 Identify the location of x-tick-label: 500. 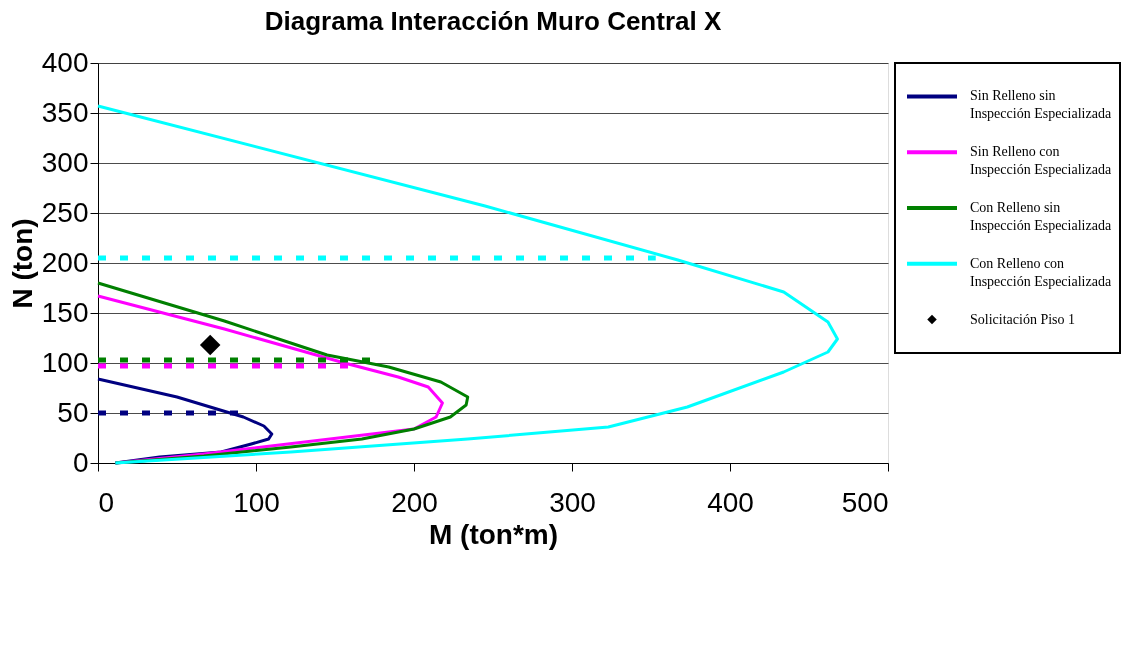
(865, 502).